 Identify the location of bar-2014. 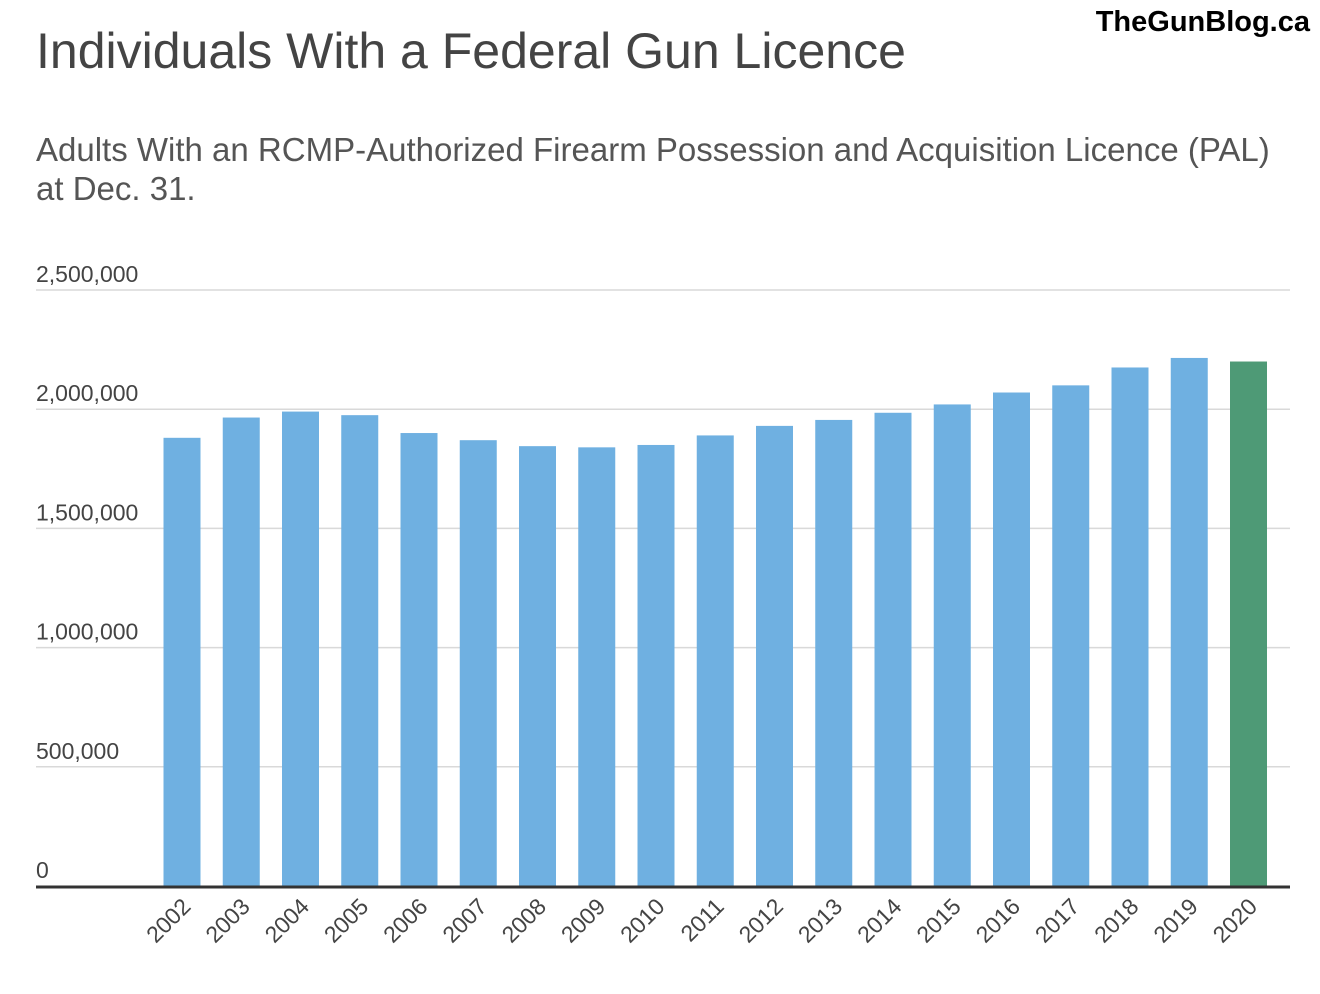
(893, 649).